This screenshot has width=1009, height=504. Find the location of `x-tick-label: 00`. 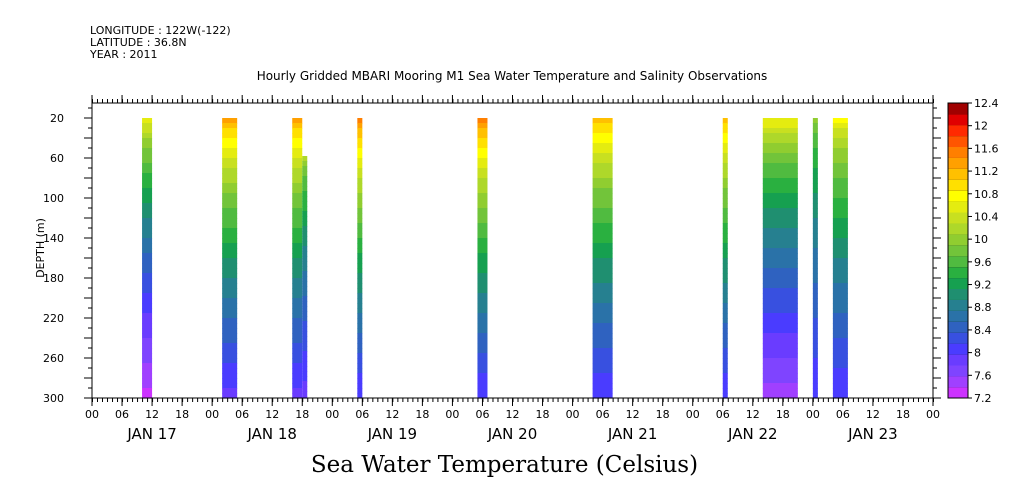

x-tick-label: 00 is located at coordinates (933, 414).